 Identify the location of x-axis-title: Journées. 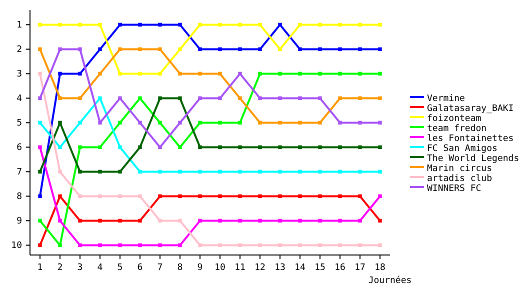
(390, 280).